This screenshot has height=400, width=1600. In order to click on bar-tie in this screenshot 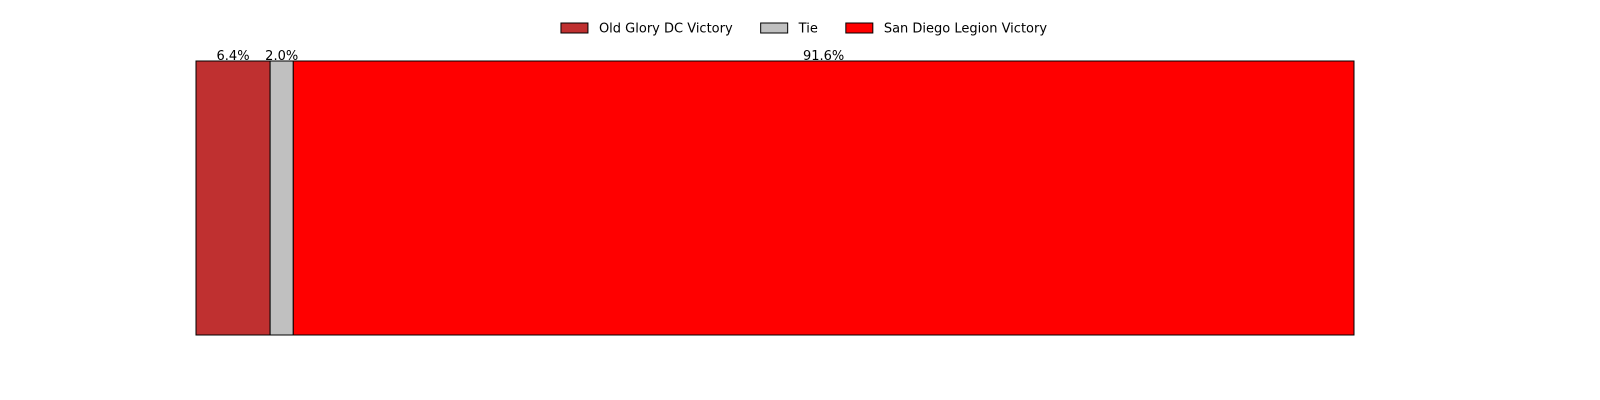, I will do `click(281, 198)`.